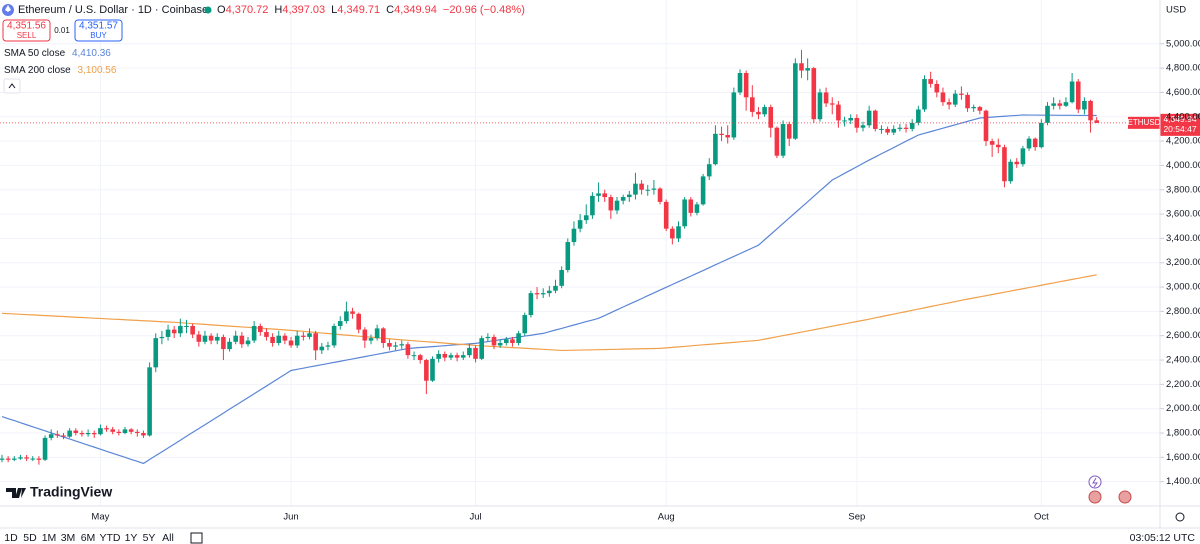  Describe the element at coordinates (278, 10) in the screenshot. I see `ohlc-key: H` at that location.